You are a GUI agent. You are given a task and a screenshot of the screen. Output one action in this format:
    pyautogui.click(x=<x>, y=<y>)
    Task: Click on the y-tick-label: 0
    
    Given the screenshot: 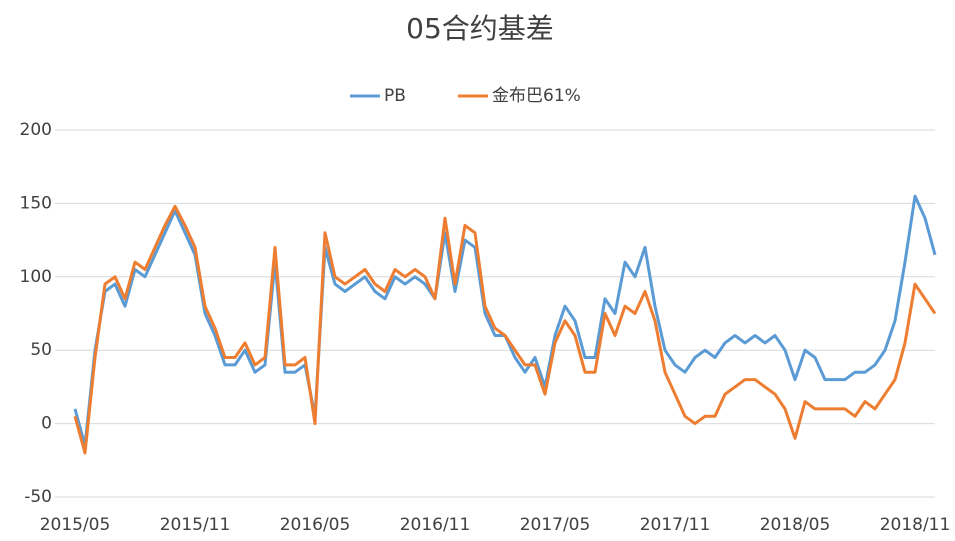 What is the action you would take?
    pyautogui.click(x=46, y=424)
    